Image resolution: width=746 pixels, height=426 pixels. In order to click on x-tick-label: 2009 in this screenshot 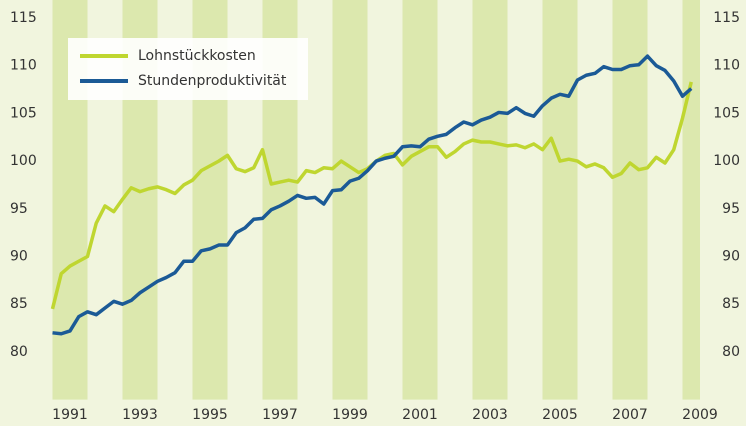, I will do `click(700, 415)`.